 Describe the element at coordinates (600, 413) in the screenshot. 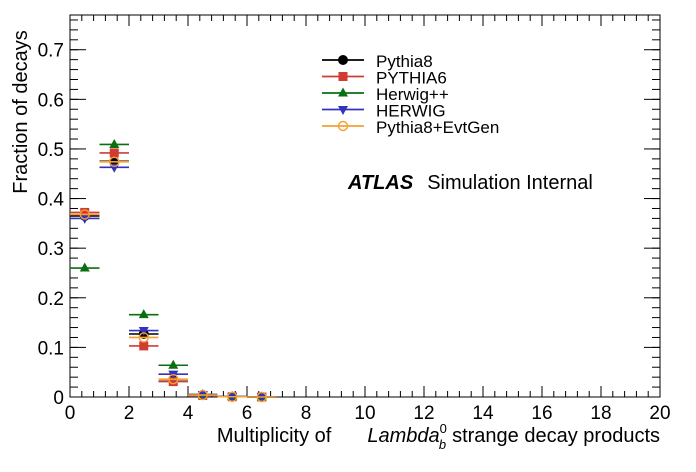

I see `x-tick-label: 18` at that location.